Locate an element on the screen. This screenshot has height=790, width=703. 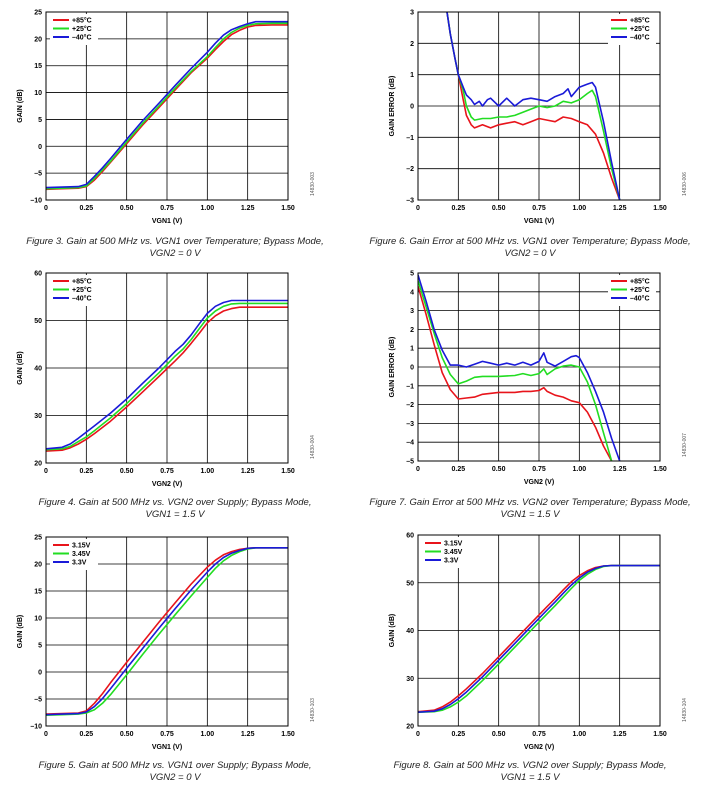
figure-code: 14830-103 is located at coordinates (313, 710).